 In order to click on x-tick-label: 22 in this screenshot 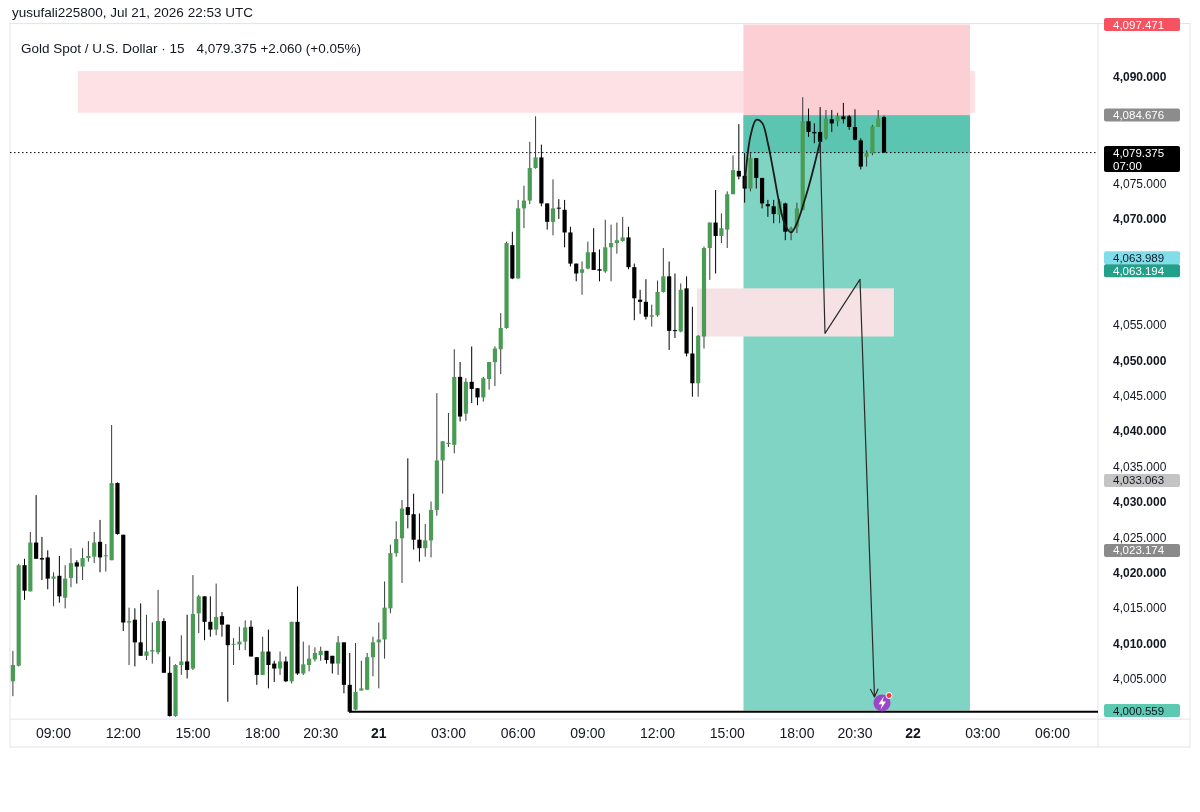, I will do `click(913, 733)`.